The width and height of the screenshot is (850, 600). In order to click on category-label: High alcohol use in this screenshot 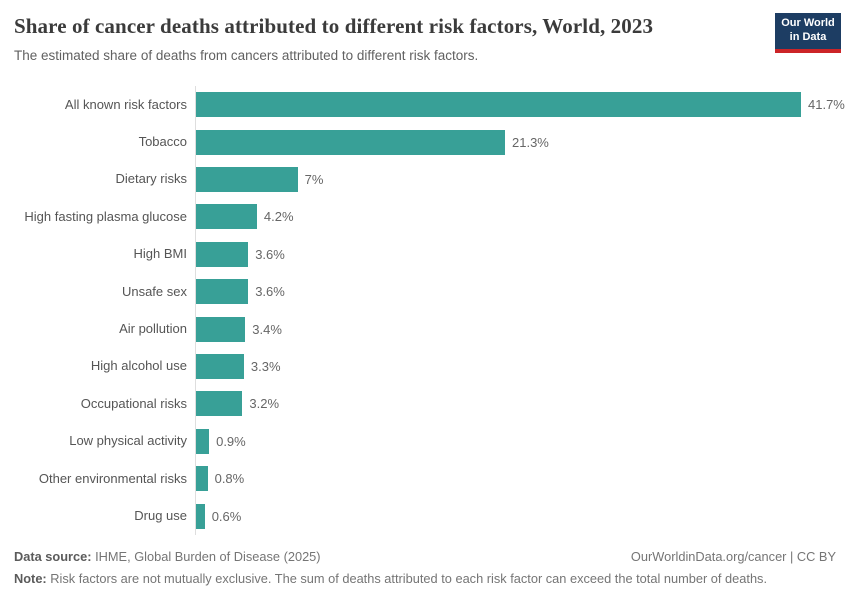, I will do `click(138, 366)`.